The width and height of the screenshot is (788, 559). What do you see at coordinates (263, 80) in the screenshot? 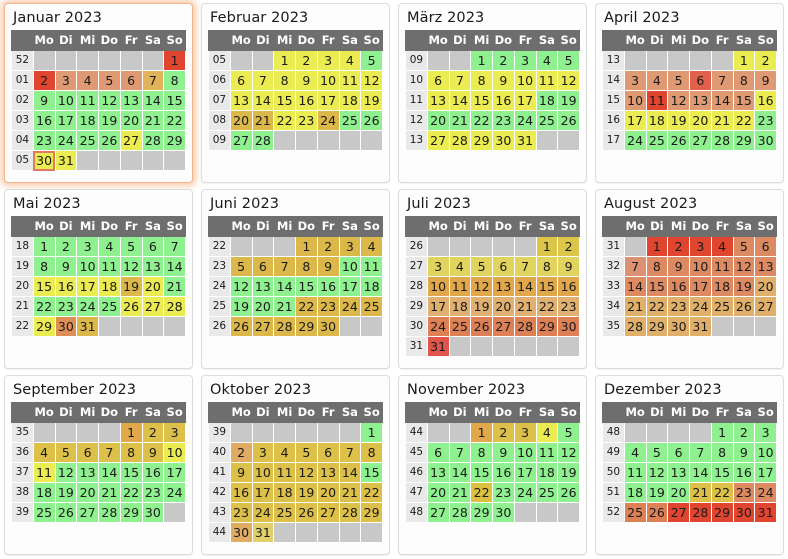
I see `day-cell: 7` at bounding box center [263, 80].